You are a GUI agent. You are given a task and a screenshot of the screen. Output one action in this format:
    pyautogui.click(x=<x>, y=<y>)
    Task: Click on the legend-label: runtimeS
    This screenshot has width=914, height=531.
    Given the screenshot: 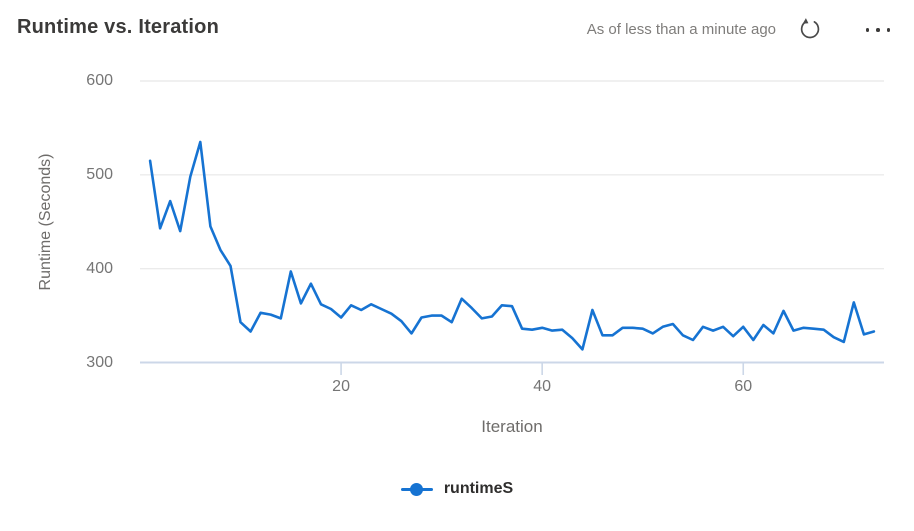 What is the action you would take?
    pyautogui.click(x=478, y=488)
    